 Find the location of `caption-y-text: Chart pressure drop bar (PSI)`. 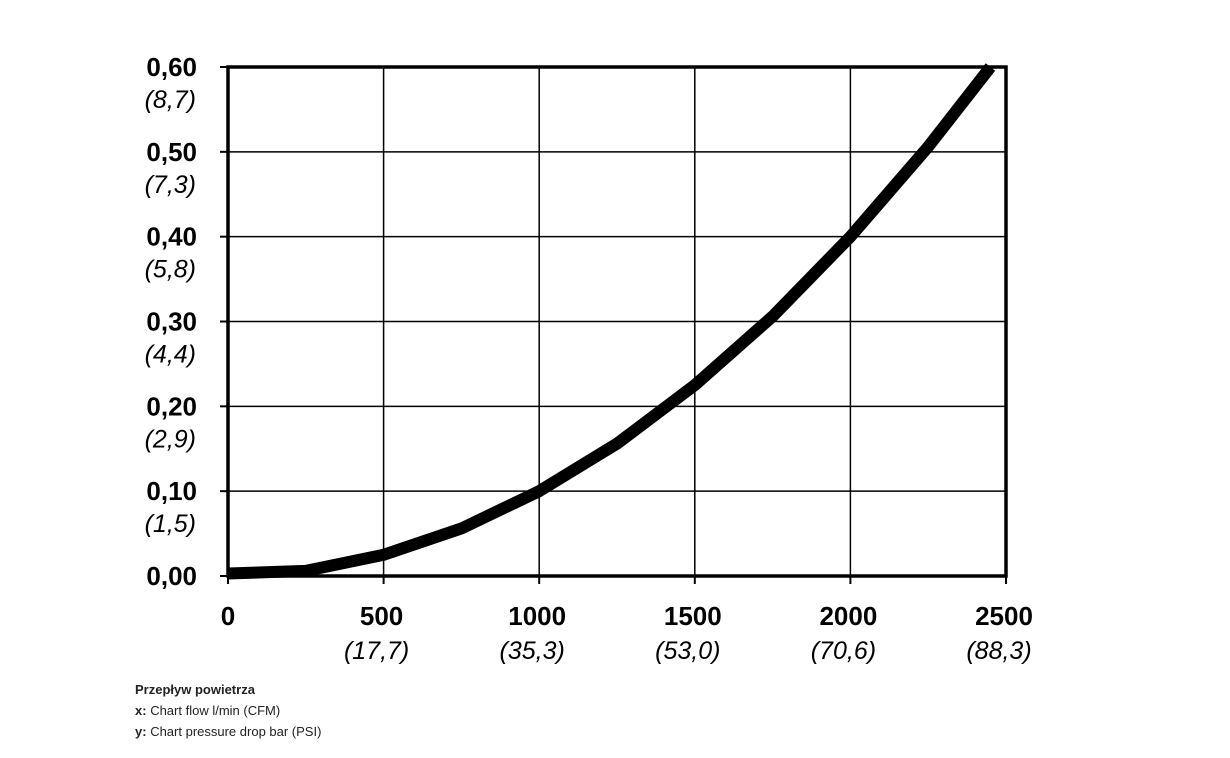

caption-y-text: Chart pressure drop bar (PSI) is located at coordinates (236, 731).